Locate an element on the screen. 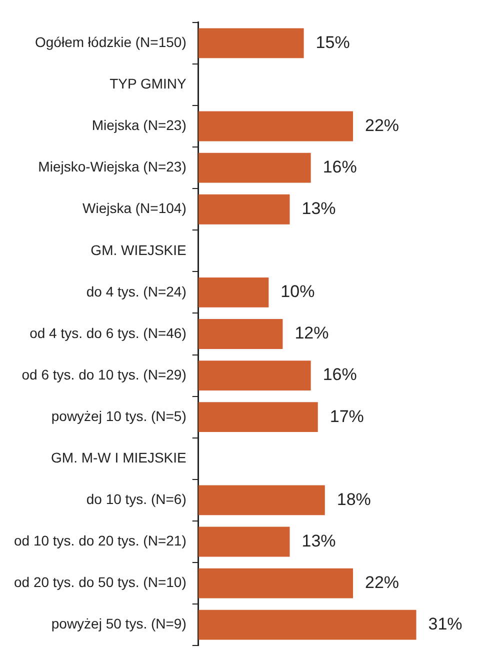 This screenshot has width=488, height=666. y-tick-label: powyżej 10 tys. (N=5) is located at coordinates (118, 416).